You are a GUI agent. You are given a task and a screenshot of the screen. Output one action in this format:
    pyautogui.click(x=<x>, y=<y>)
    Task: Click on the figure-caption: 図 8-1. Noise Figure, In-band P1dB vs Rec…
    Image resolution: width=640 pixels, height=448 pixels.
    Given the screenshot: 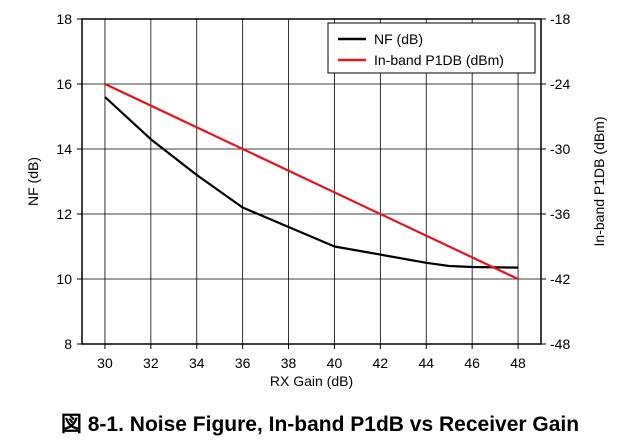 What is the action you would take?
    pyautogui.click(x=320, y=424)
    